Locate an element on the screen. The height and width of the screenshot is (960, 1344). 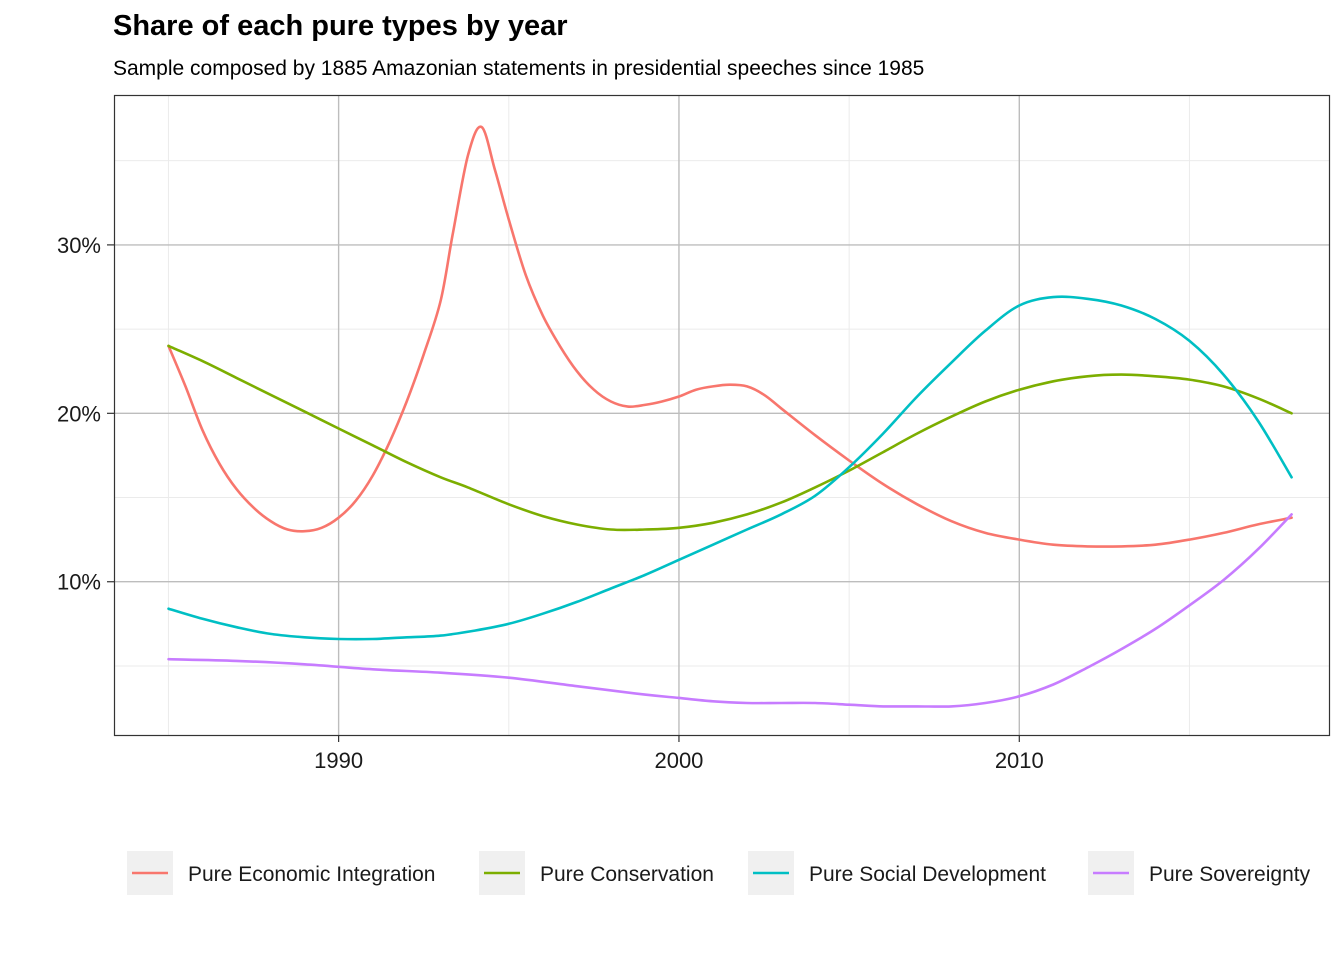
legend-item-pure-economic-integration: Pure Economic Integration is located at coordinates (281, 873).